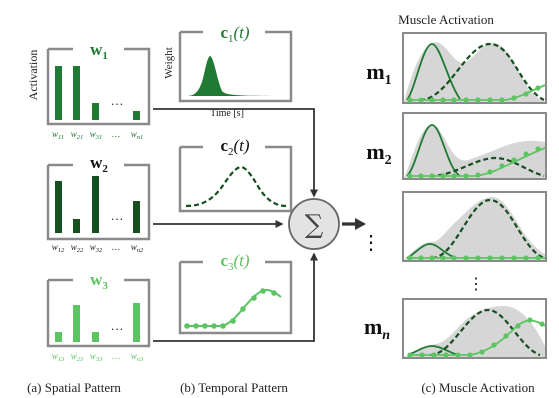 Image resolution: width=559 pixels, height=398 pixels. What do you see at coordinates (99, 164) in the screenshot?
I see `w2-title: w2` at bounding box center [99, 164].